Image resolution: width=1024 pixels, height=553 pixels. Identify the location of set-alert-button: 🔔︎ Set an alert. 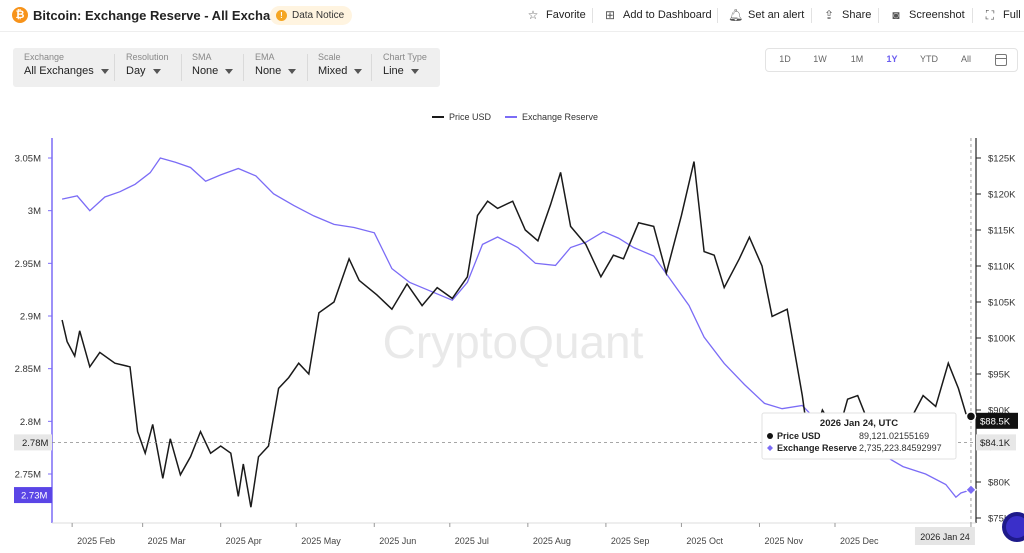
(766, 15).